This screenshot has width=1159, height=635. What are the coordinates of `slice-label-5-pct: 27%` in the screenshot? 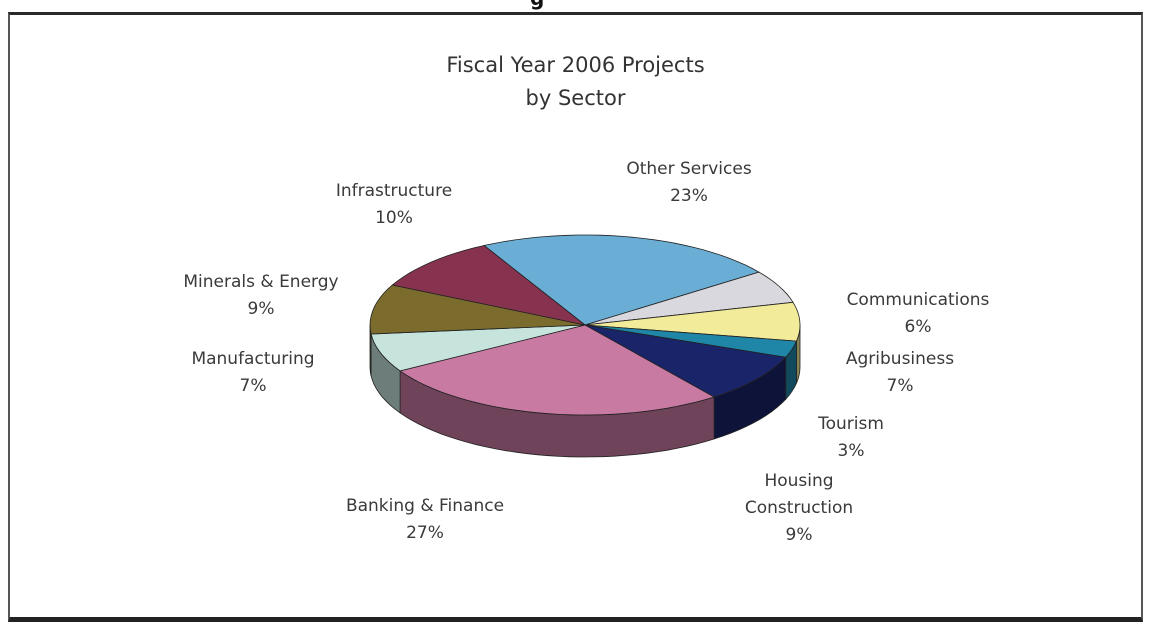 It's located at (425, 533).